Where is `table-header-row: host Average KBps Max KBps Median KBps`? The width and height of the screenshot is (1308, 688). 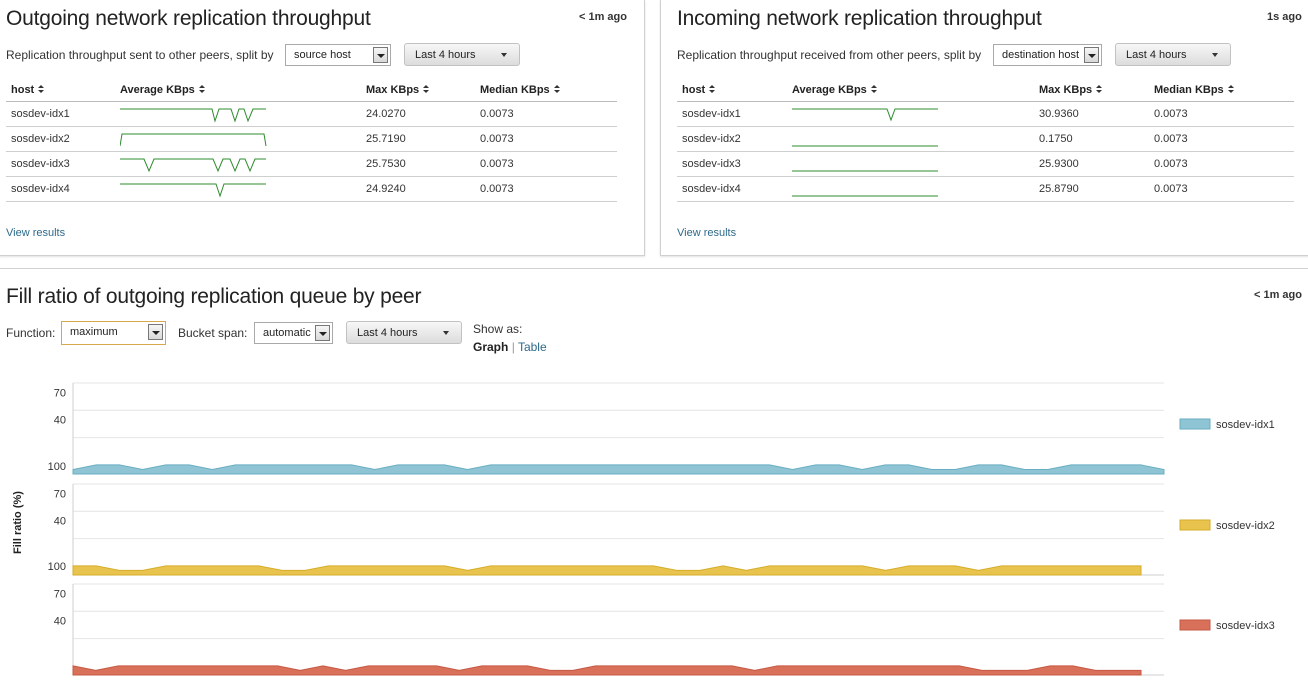
table-header-row: host Average KBps Max KBps Median KBps is located at coordinates (311, 91).